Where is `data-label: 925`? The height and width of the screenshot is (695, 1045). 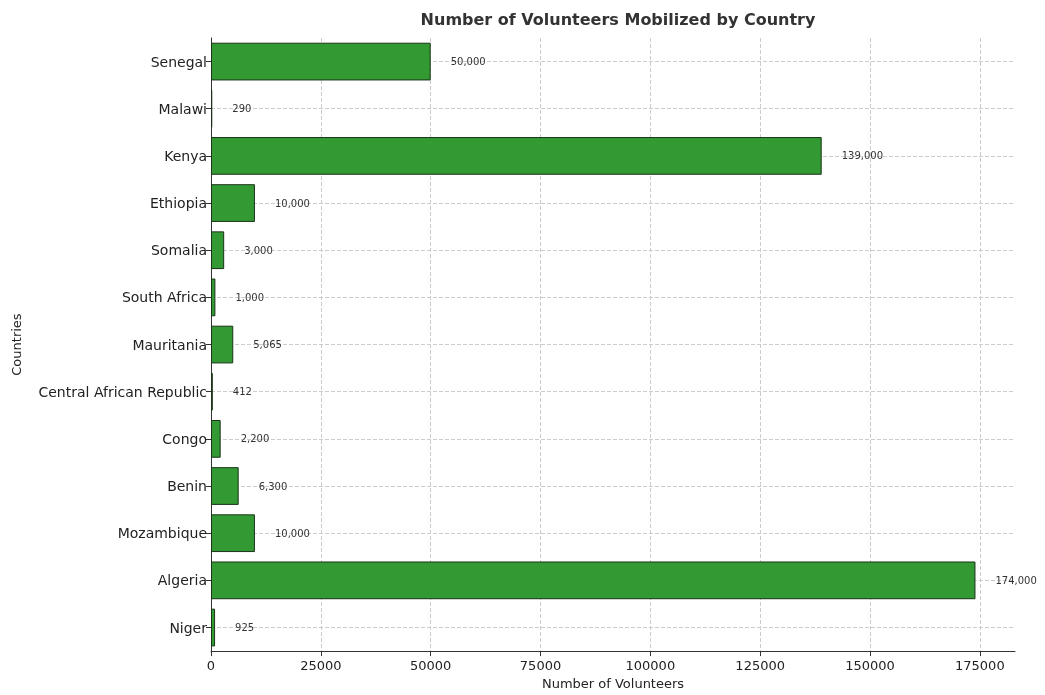 data-label: 925 is located at coordinates (245, 628).